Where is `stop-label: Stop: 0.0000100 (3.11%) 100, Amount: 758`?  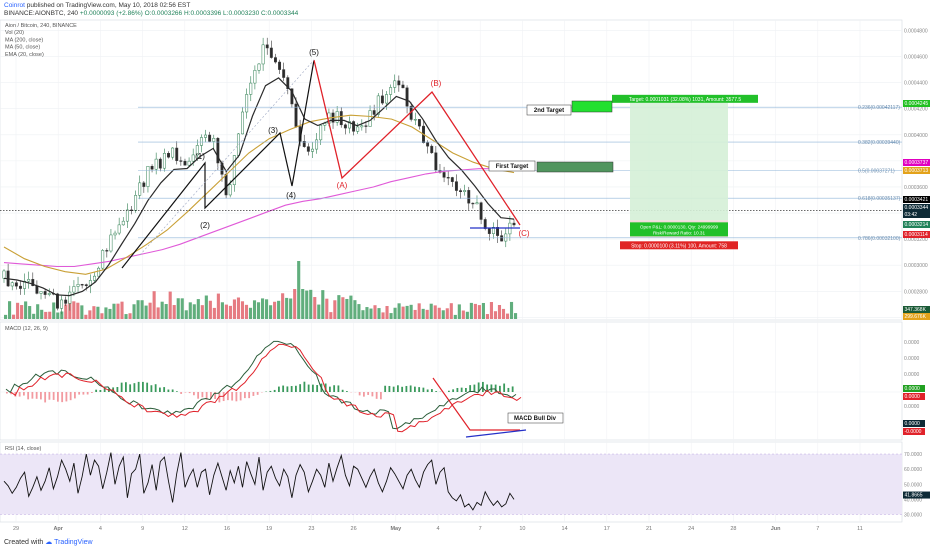 stop-label: Stop: 0.0000100 (3.11%) 100, Amount: 758 is located at coordinates (679, 246).